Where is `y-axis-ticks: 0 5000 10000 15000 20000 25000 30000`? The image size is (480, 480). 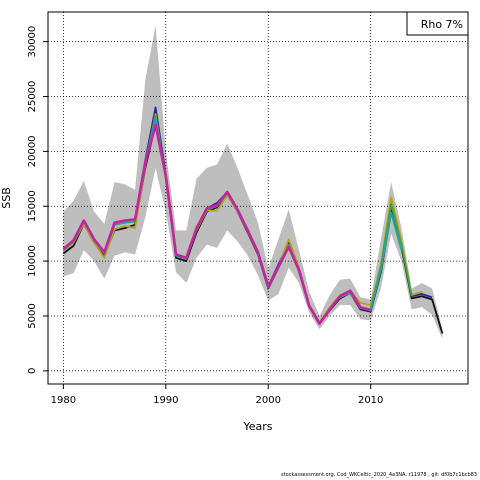
y-axis-ticks: 0 5000 10000 15000 20000 25000 30000 is located at coordinates (37, 200).